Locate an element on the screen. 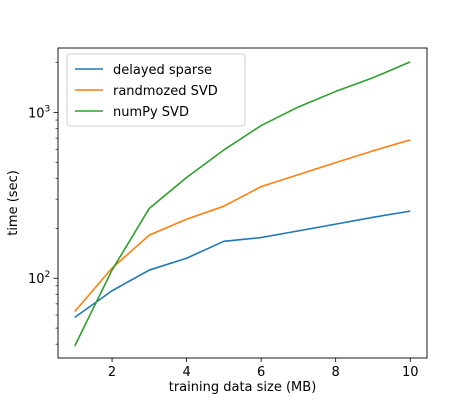 The image size is (474, 401). y-tick-label: 10³ is located at coordinates (39, 112).